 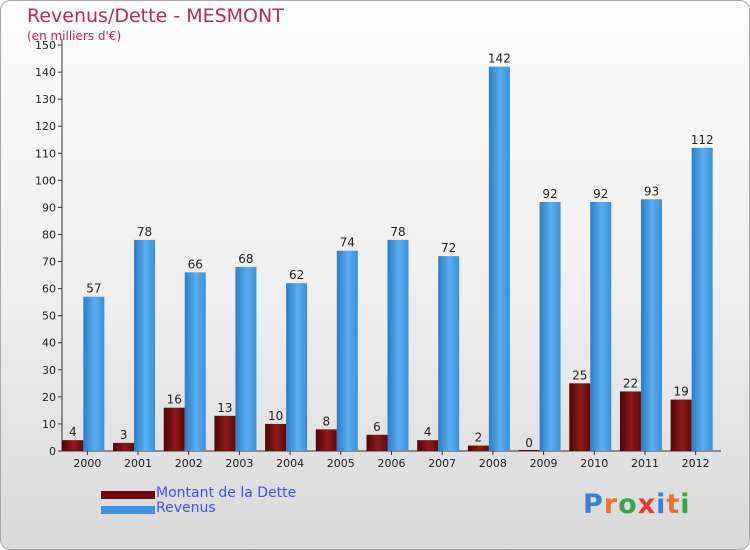 What do you see at coordinates (124, 435) in the screenshot?
I see `debt-value-label: 3` at bounding box center [124, 435].